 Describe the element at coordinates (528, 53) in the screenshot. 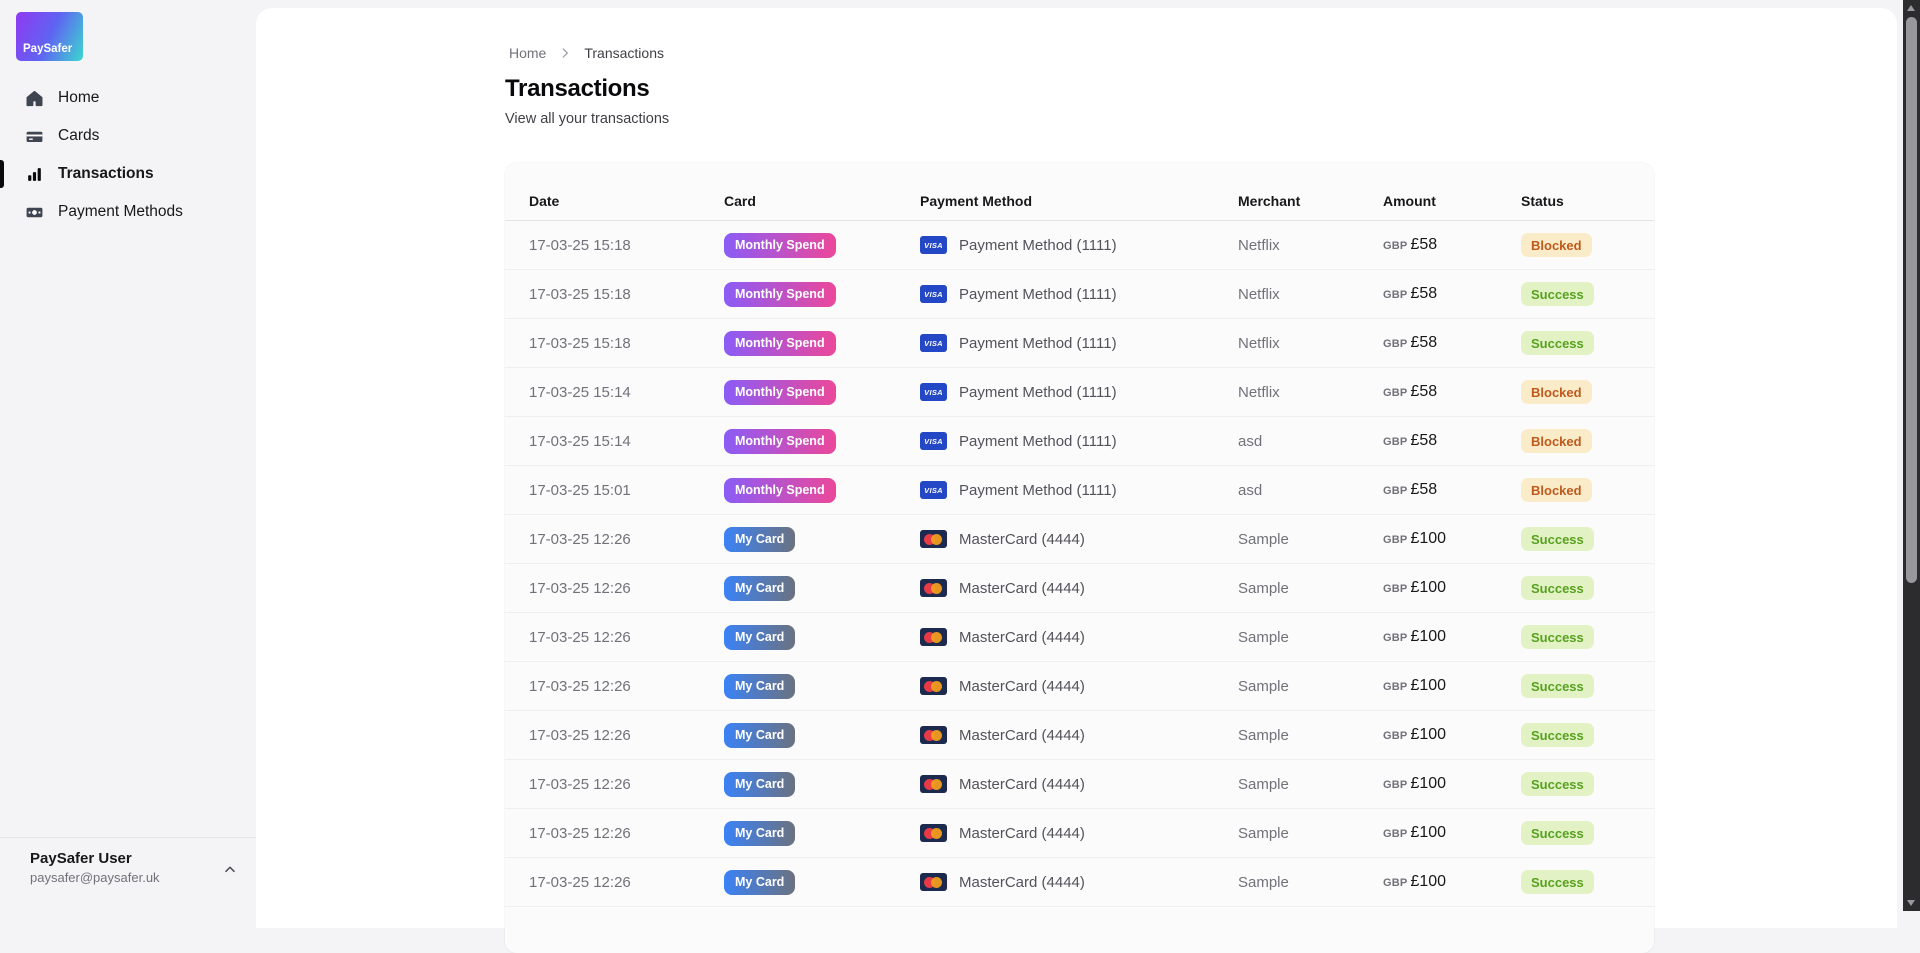

I see `breadcrumb-home-link: Home` at that location.